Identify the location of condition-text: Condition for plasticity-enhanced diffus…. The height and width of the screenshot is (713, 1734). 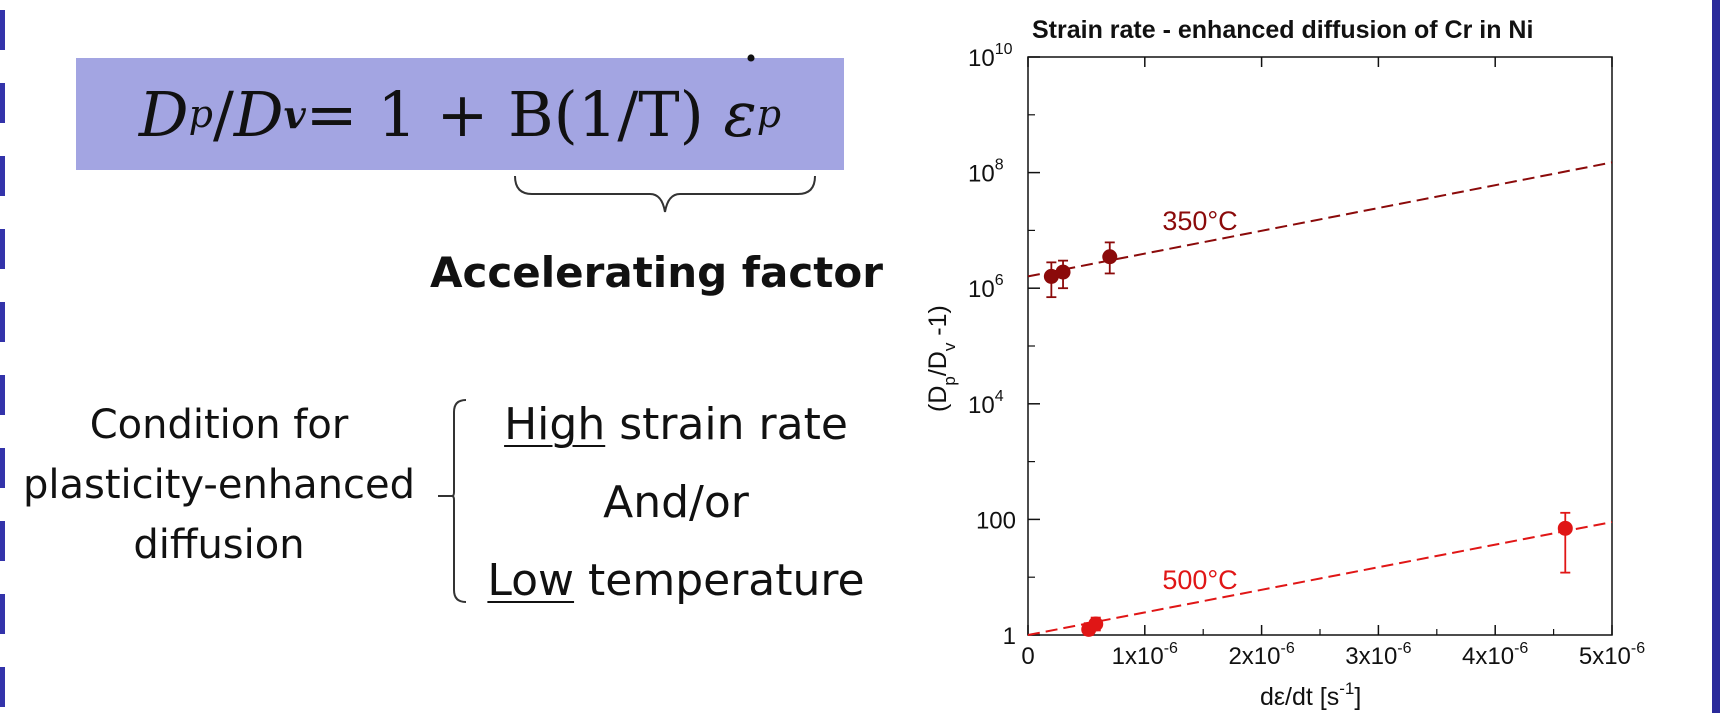
(219, 485).